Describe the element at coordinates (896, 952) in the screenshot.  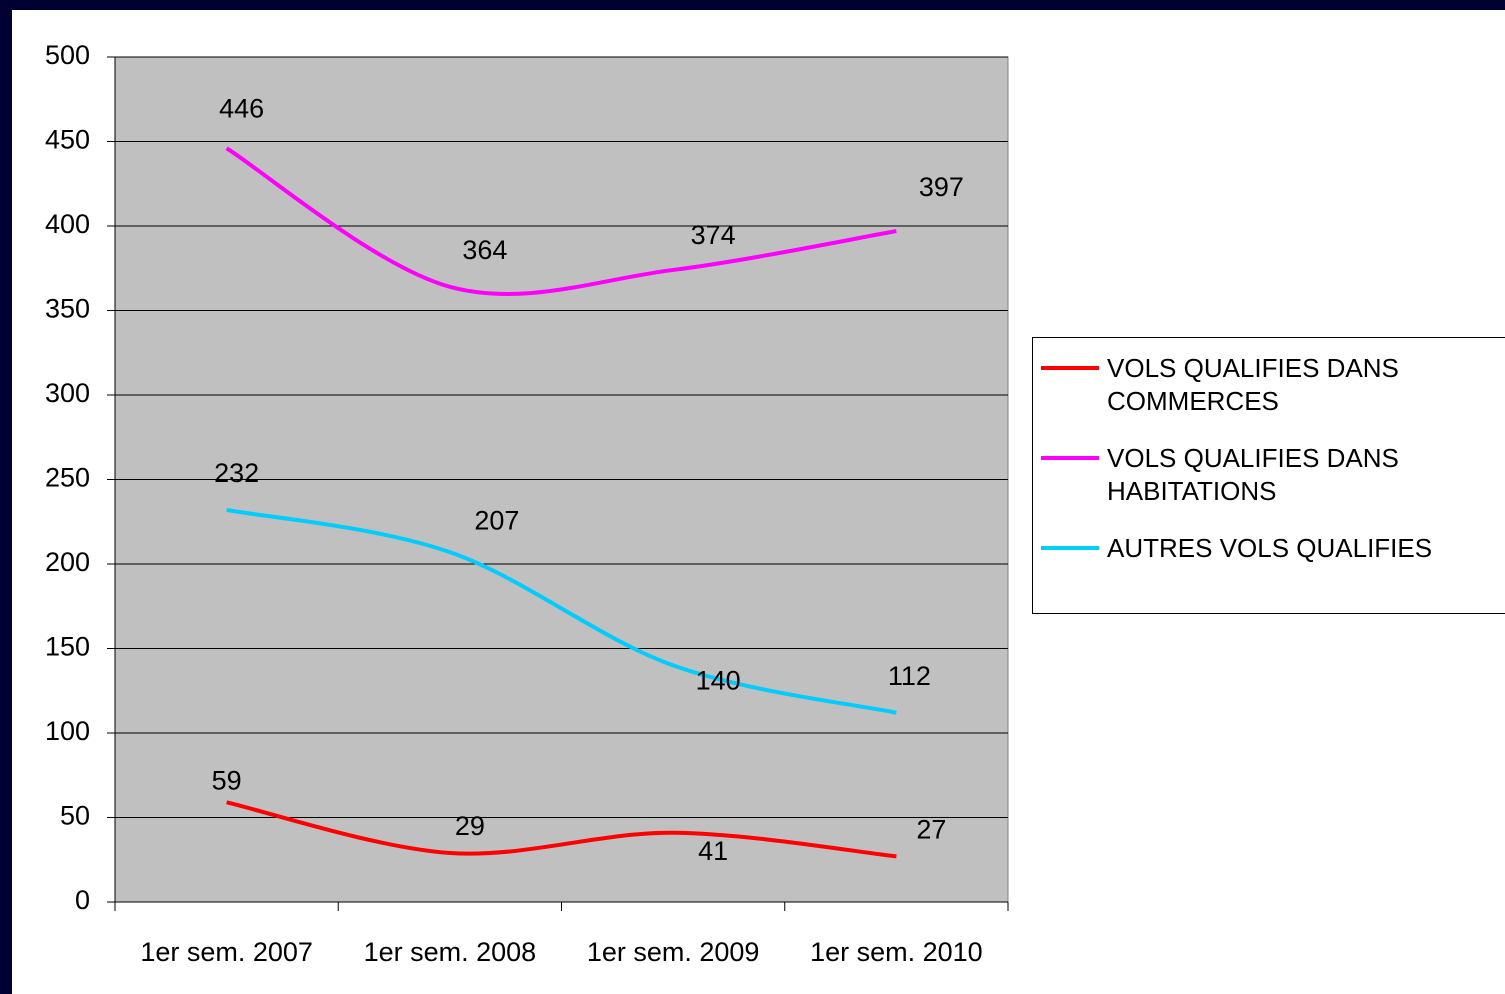
I see `x-tick-label: 1er sem. 2010` at that location.